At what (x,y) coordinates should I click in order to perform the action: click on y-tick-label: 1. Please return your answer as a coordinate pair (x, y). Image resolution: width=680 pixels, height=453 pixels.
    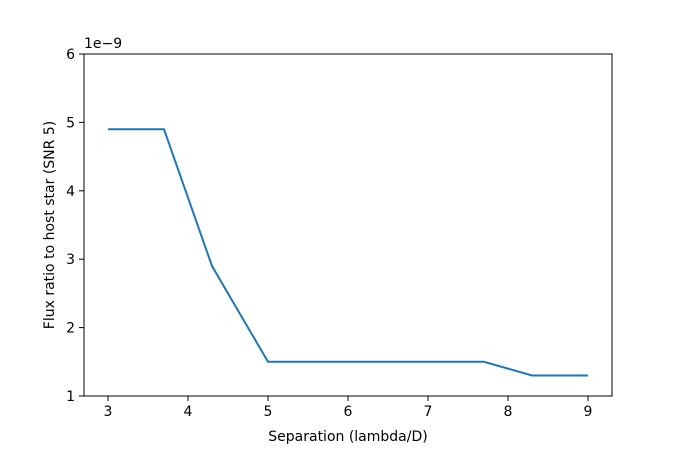
    Looking at the image, I should click on (70, 397).